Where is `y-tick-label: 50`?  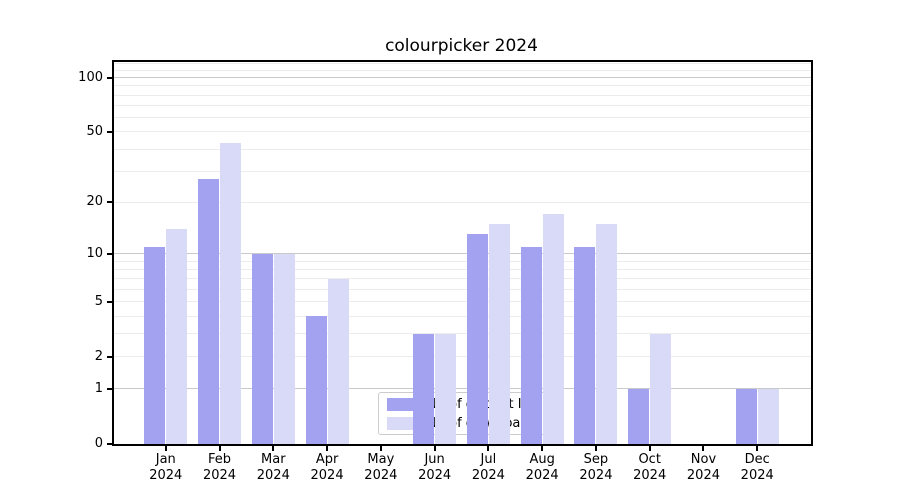
y-tick-label: 50 is located at coordinates (94, 131).